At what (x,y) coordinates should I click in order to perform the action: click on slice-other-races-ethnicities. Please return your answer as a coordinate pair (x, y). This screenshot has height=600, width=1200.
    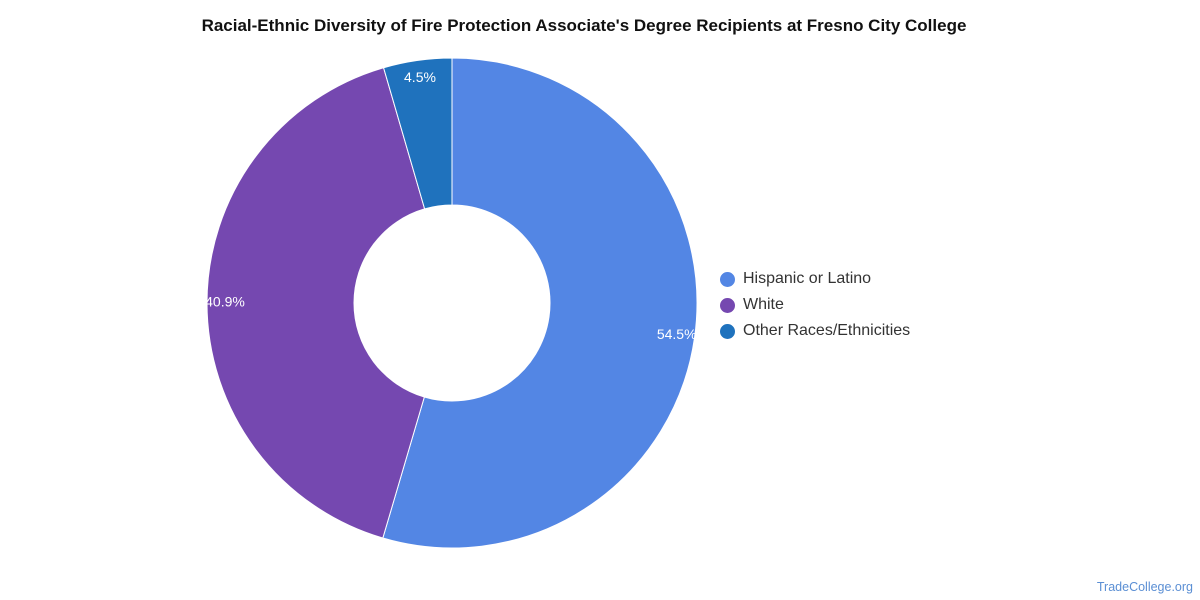
    Looking at the image, I should click on (417, 133).